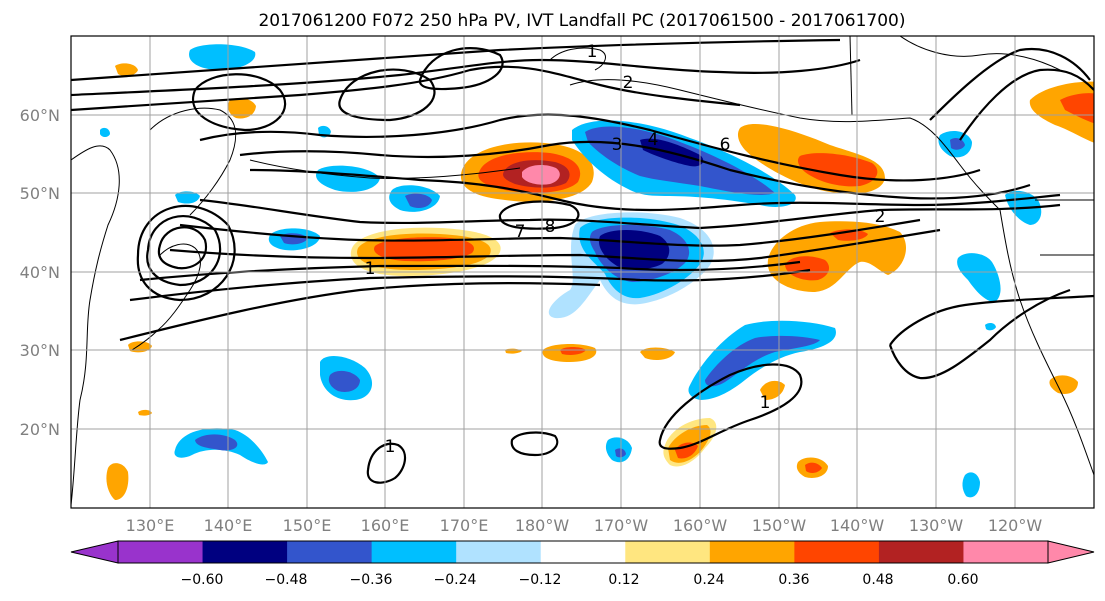  Describe the element at coordinates (991, 320) in the screenshot. I see `contour-1-east` at that location.